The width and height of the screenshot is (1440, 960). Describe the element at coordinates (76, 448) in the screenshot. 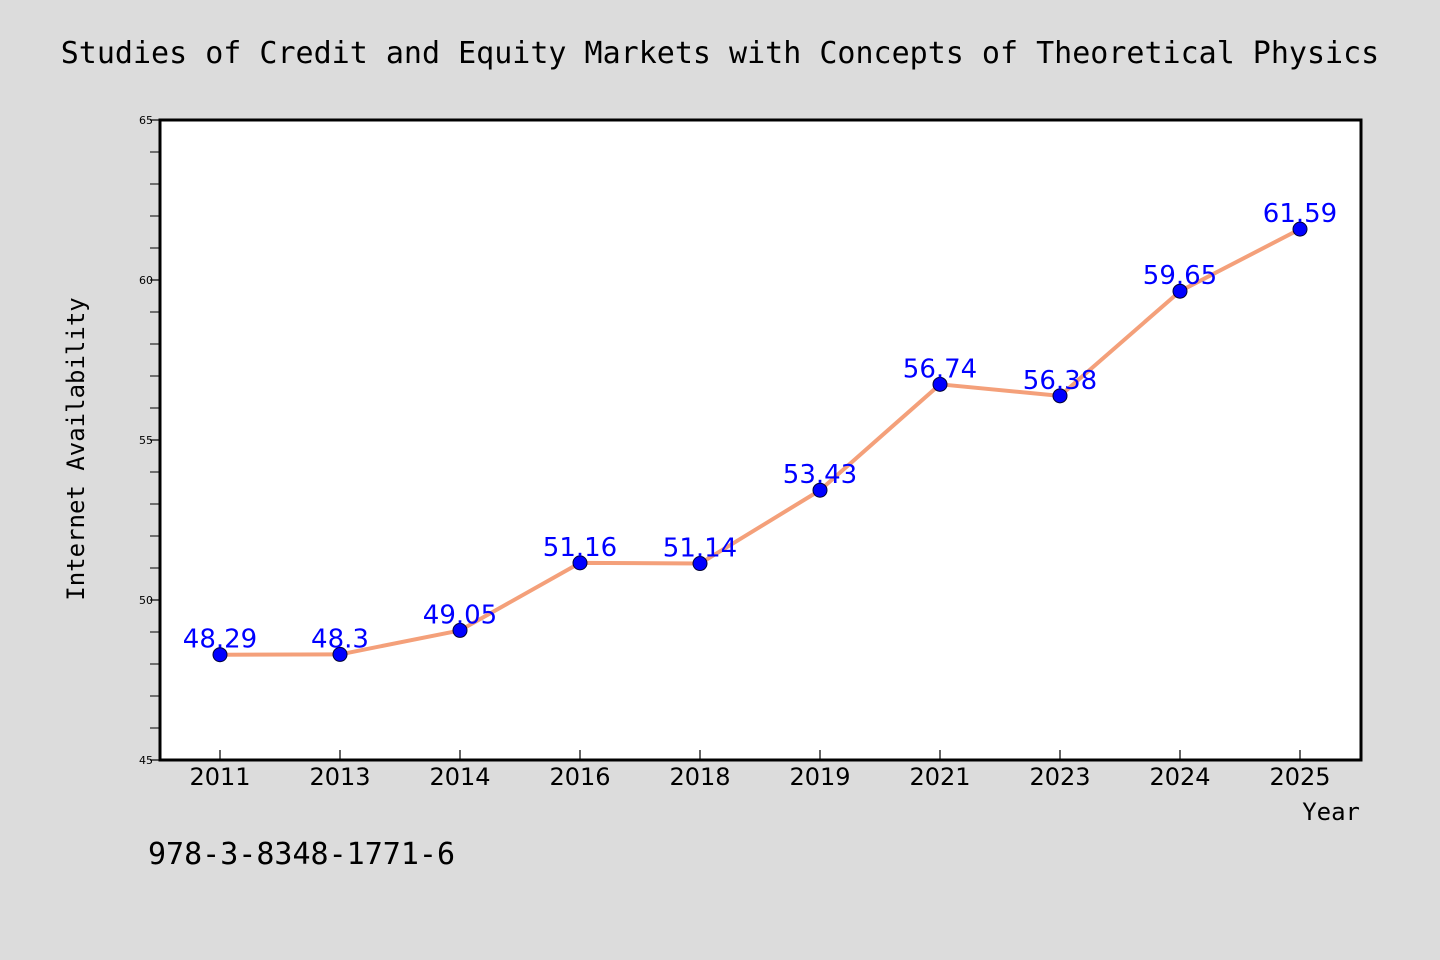

I see `y-axis-title: Internet Availability` at that location.